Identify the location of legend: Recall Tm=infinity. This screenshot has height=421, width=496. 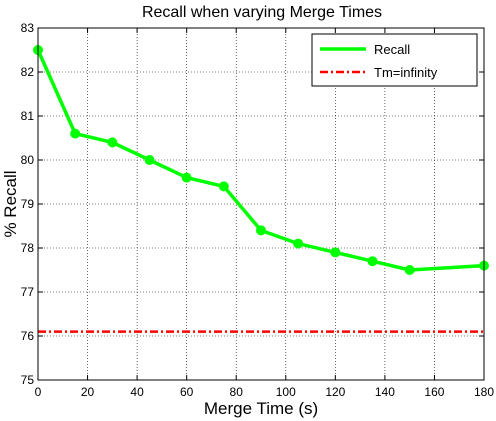
(394, 60).